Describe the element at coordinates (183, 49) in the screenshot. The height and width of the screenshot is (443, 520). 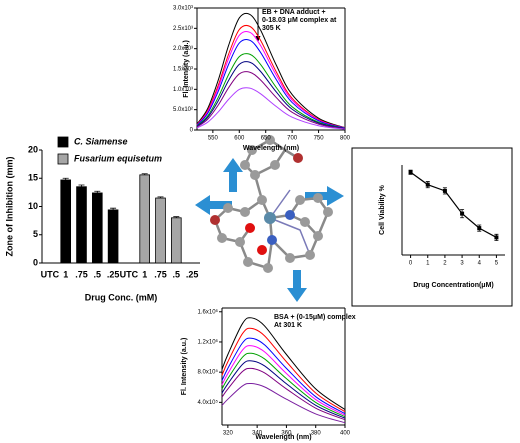
I see `y-tick-label: 2.0x10³` at that location.